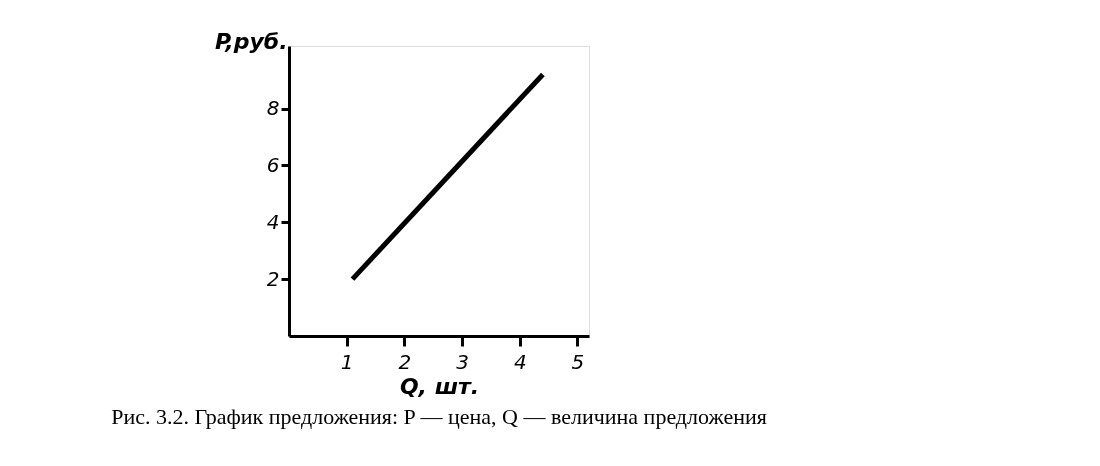 The image size is (1100, 466). Describe the element at coordinates (347, 361) in the screenshot. I see `x-tick-label: 1` at that location.